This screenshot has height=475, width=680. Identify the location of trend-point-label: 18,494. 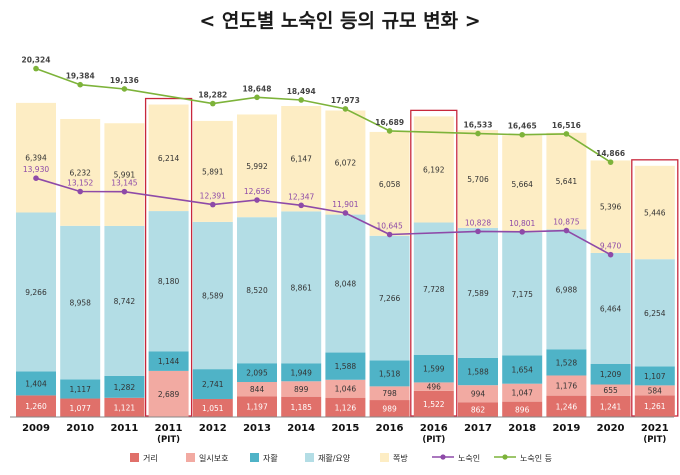
(301, 91).